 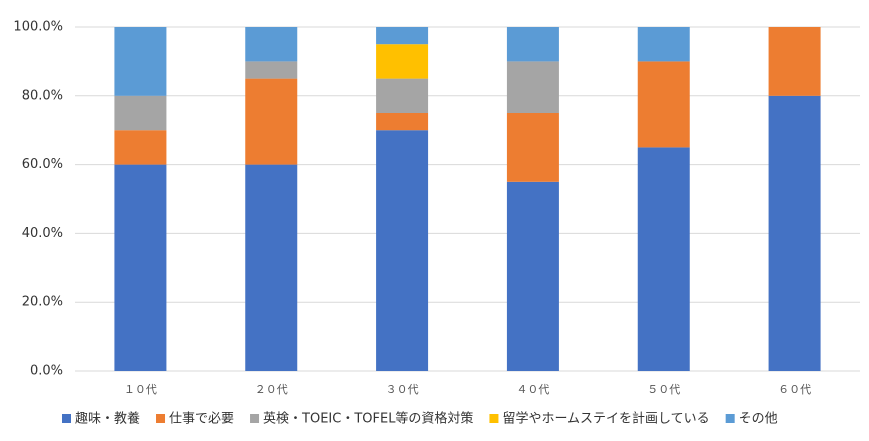 What do you see at coordinates (532, 389) in the screenshot?
I see `x-tick-label: ４０代` at bounding box center [532, 389].